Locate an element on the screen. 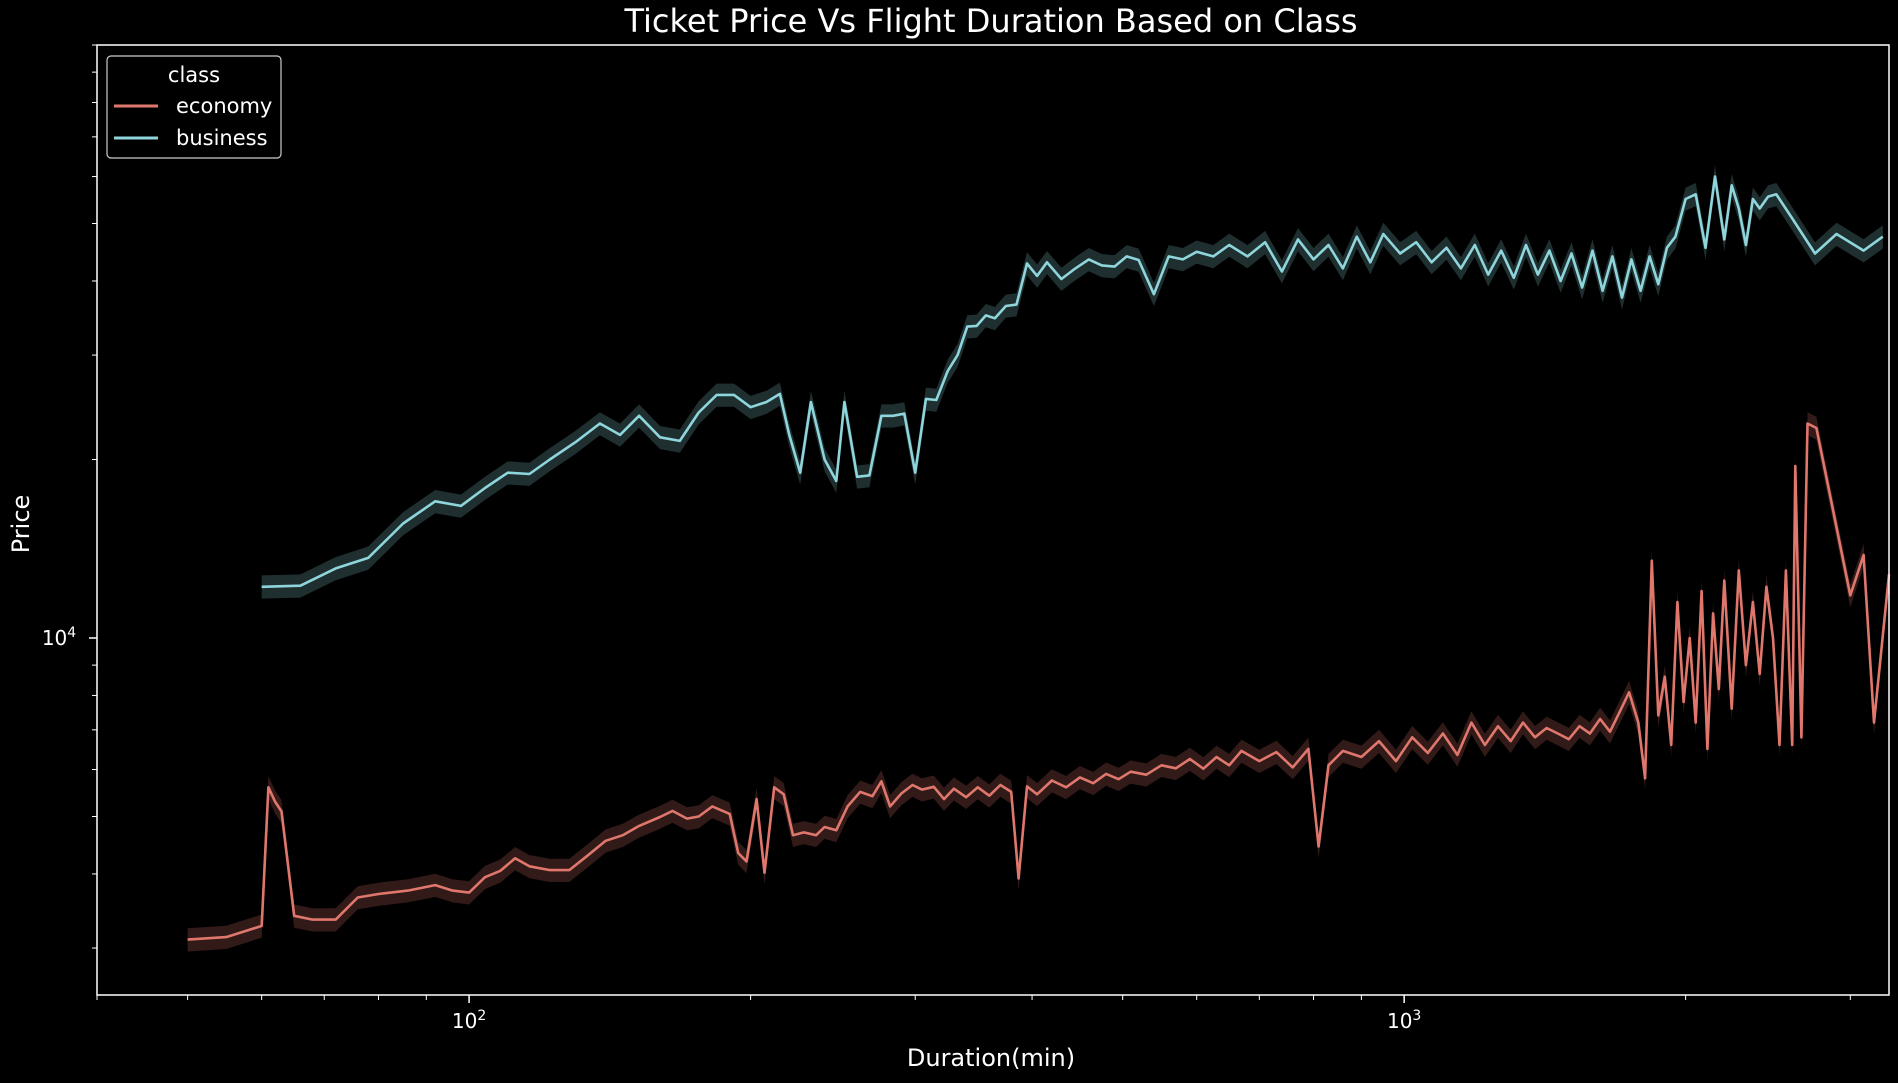  legend: class economy business is located at coordinates (194, 107).